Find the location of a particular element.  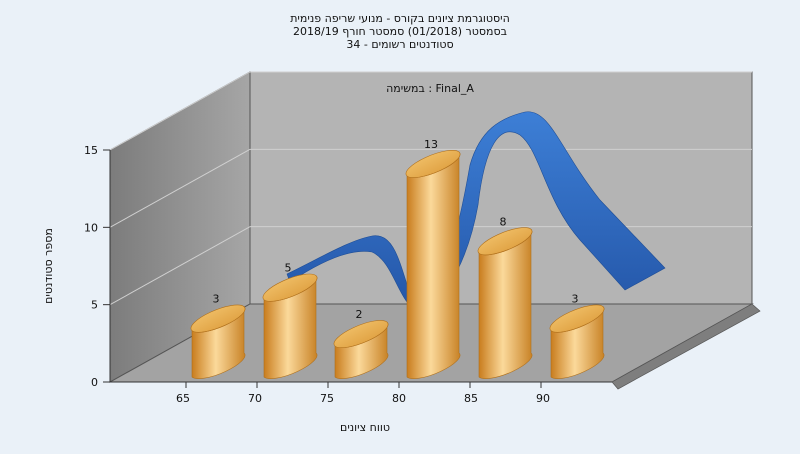

x-tick-label: 65 is located at coordinates (183, 398).